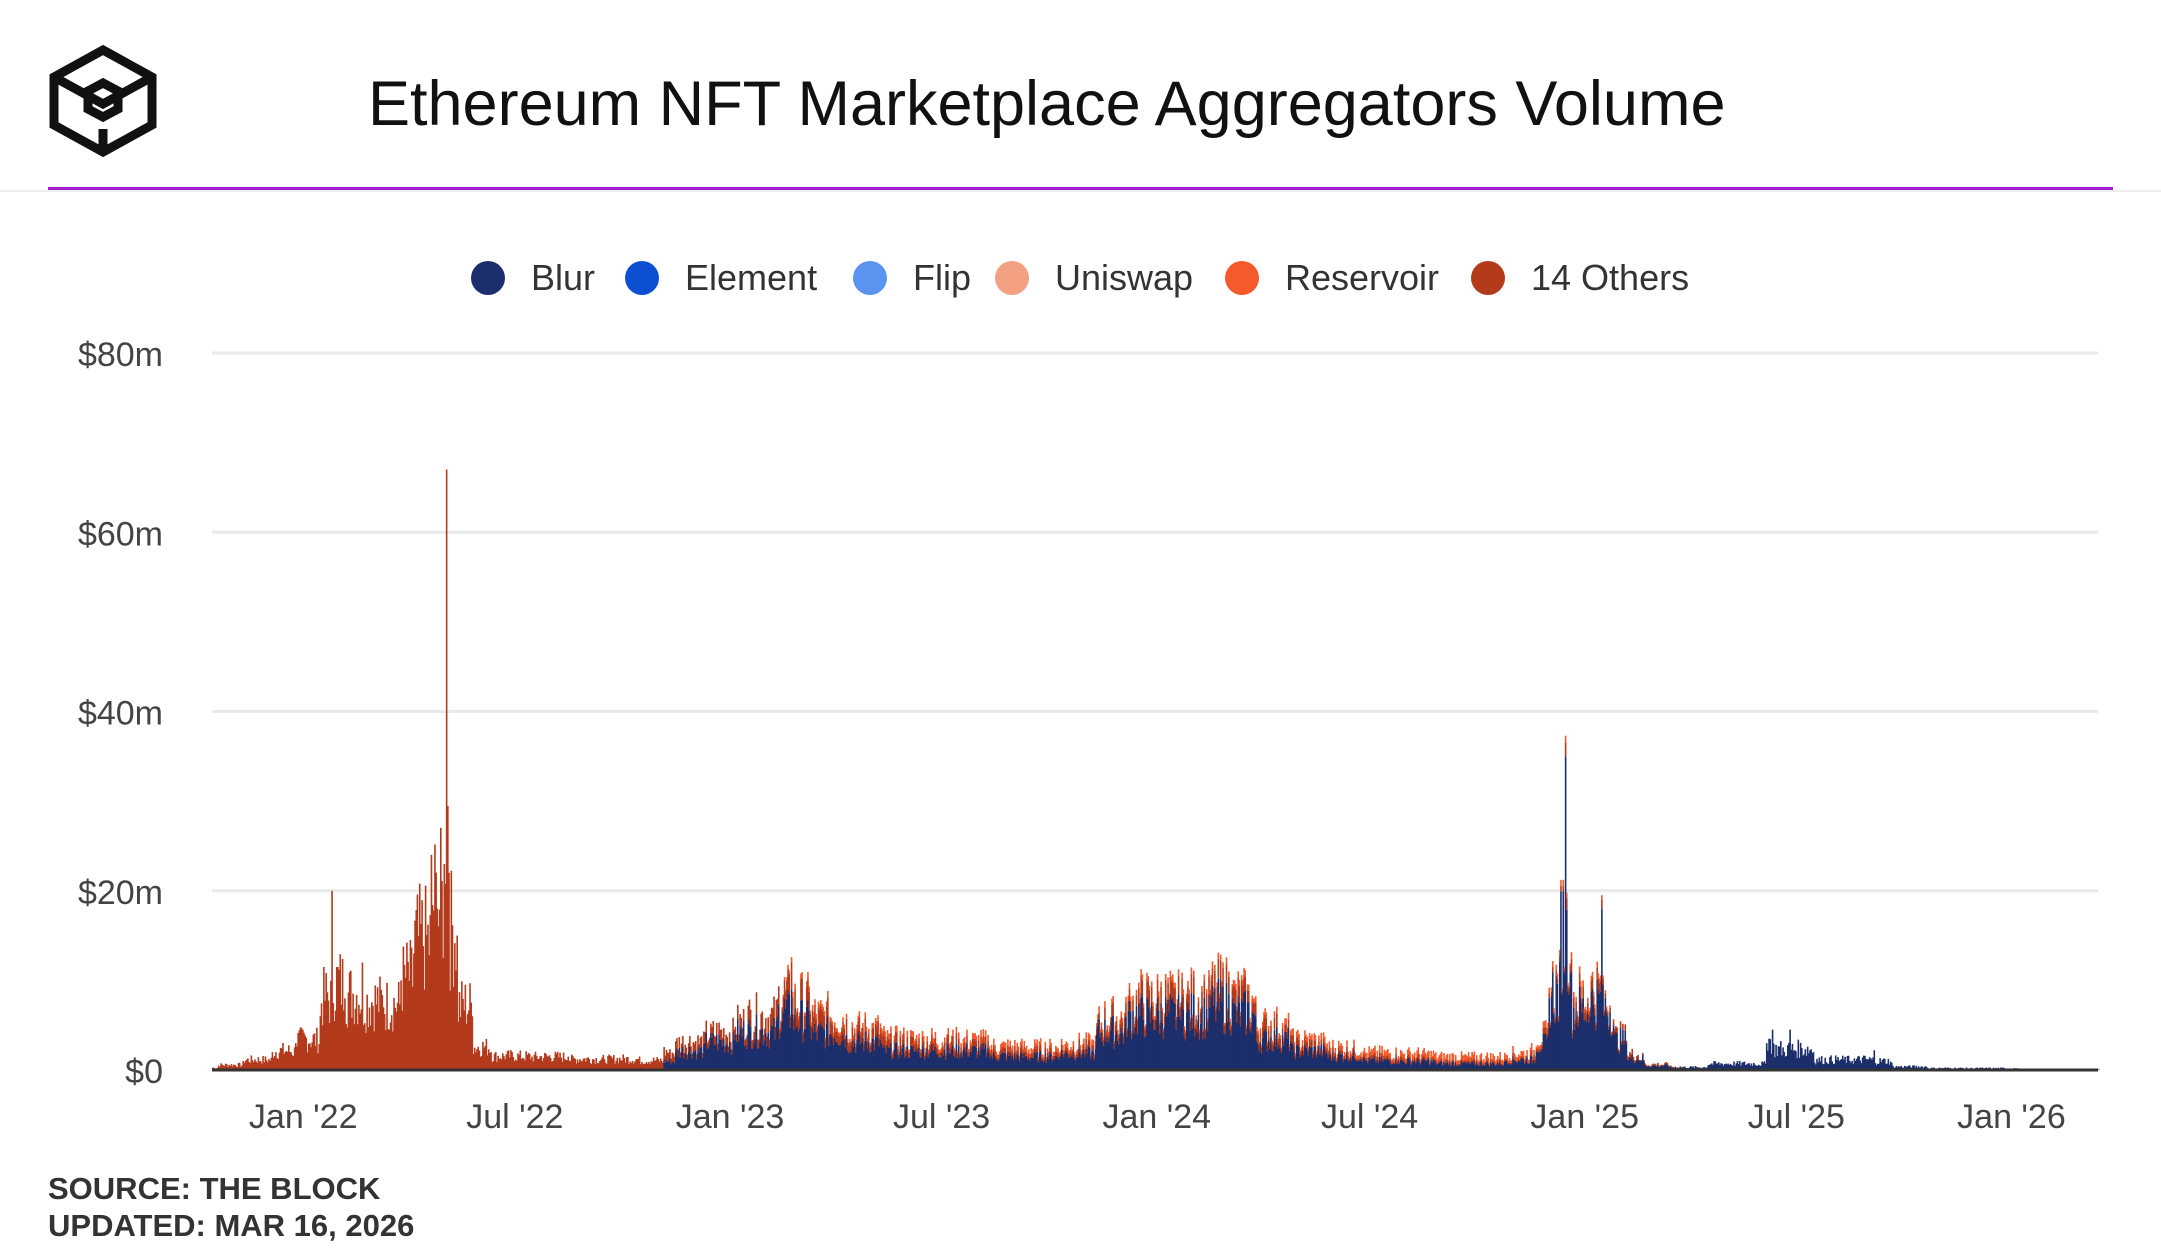 This screenshot has width=2161, height=1260. I want to click on legend-item-reservoir: Reservoir, so click(1332, 278).